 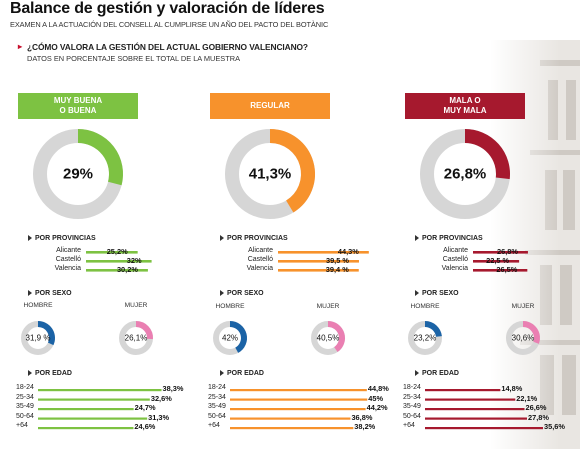 What do you see at coordinates (217, 416) in the screenshot?
I see `regular-edad-label: 50-64` at bounding box center [217, 416].